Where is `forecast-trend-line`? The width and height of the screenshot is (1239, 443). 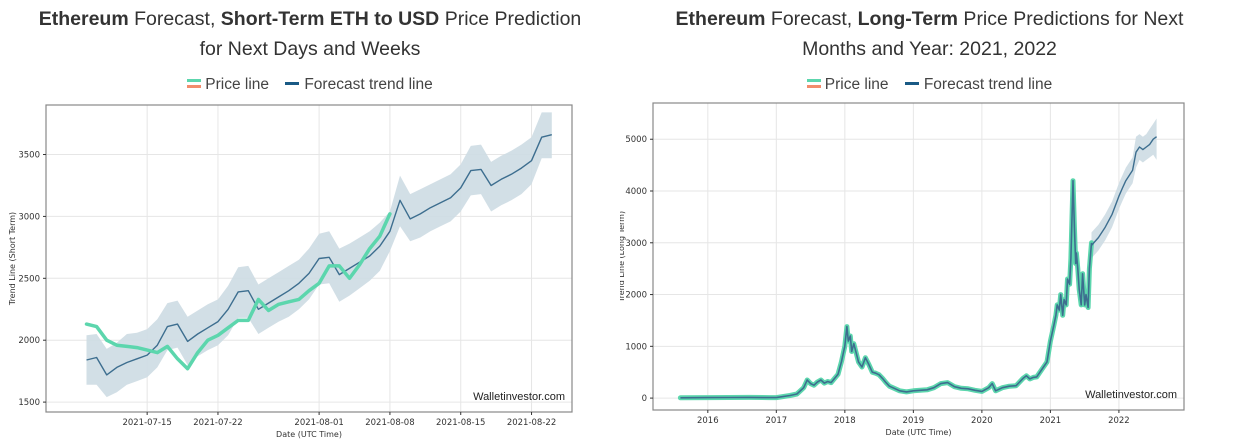 forecast-trend-line is located at coordinates (1124, 191).